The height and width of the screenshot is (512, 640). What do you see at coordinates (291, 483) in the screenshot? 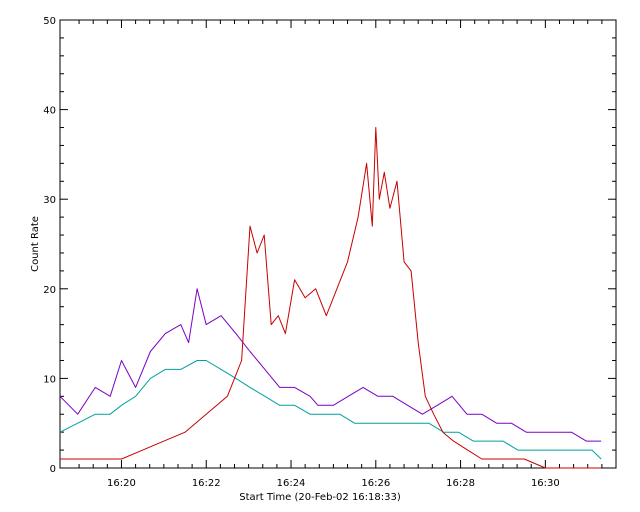
I see `x-tick-label: 16:24` at bounding box center [291, 483].